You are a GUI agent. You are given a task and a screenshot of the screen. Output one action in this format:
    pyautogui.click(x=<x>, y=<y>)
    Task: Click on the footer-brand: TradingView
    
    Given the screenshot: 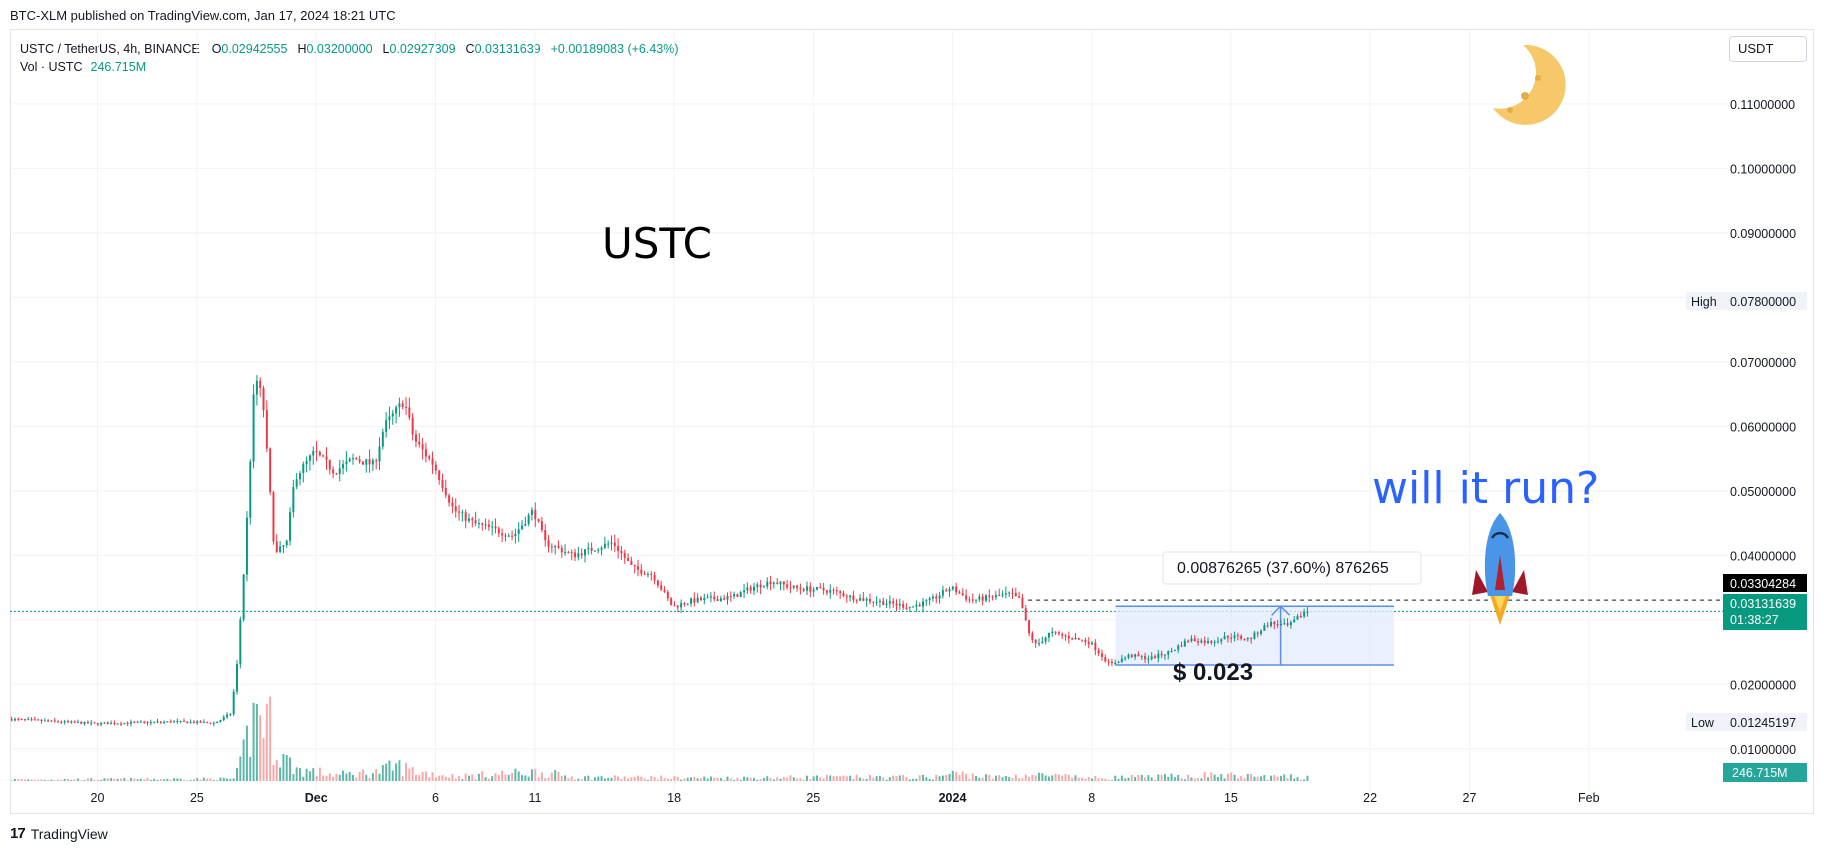 What is the action you would take?
    pyautogui.click(x=69, y=833)
    